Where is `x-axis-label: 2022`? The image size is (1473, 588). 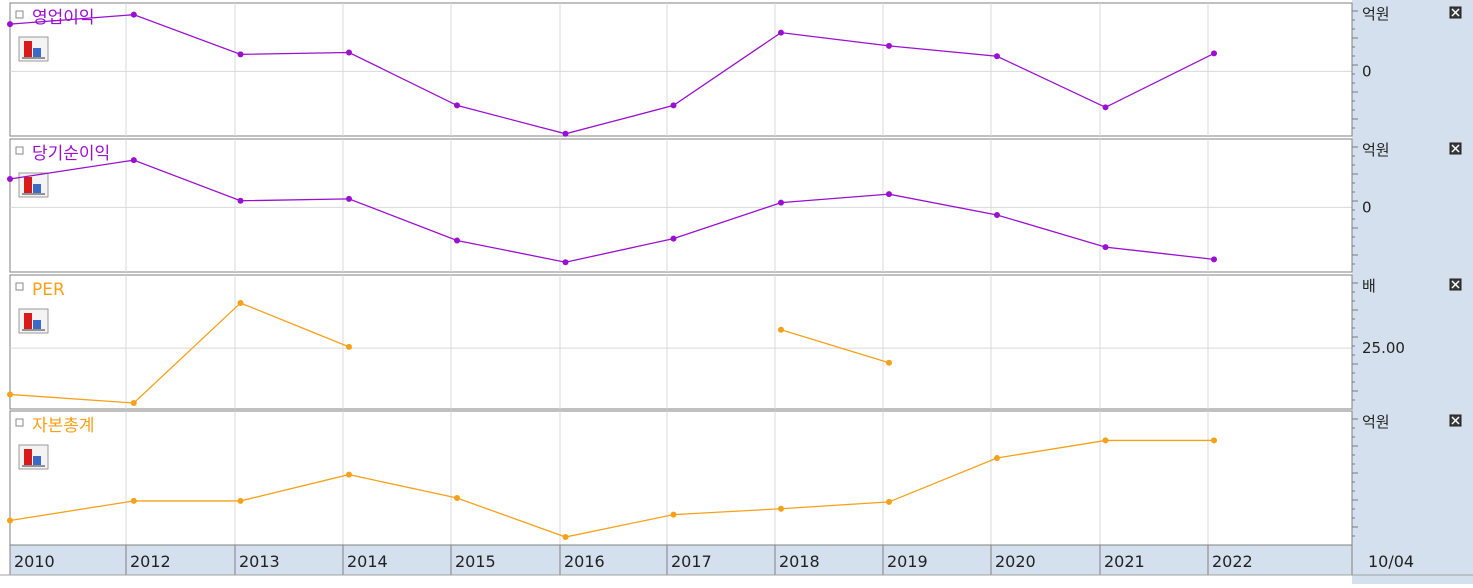
x-axis-label: 2022 is located at coordinates (1232, 561).